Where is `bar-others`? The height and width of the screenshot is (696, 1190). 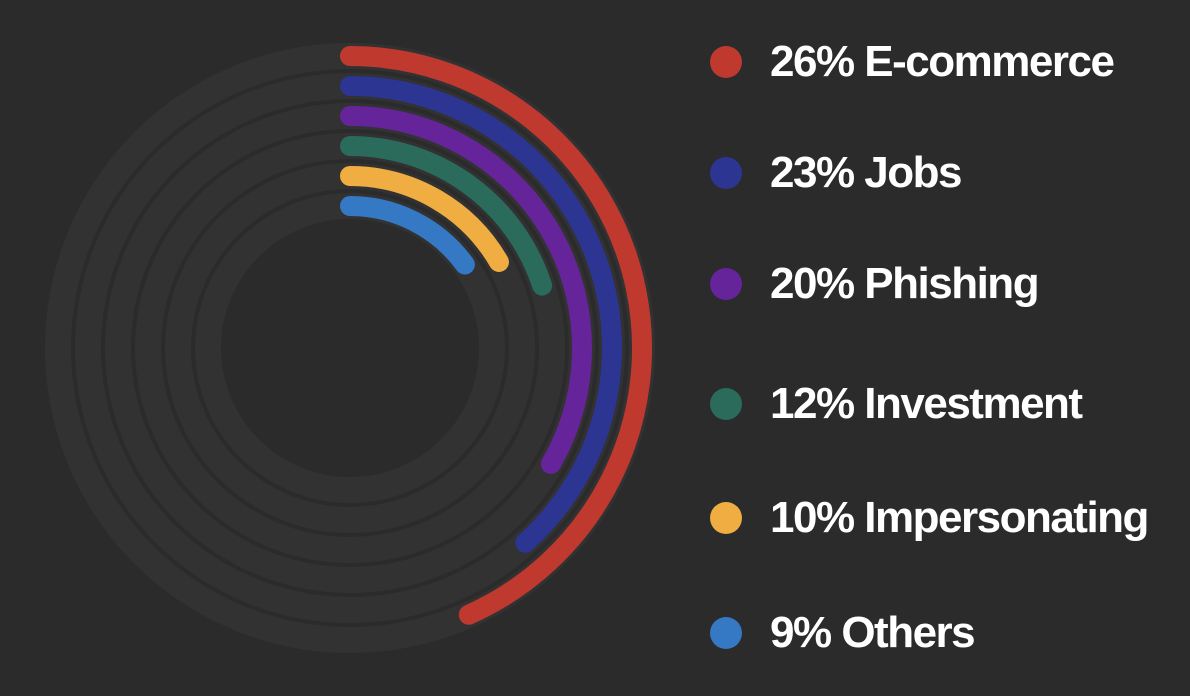
bar-others is located at coordinates (407, 235).